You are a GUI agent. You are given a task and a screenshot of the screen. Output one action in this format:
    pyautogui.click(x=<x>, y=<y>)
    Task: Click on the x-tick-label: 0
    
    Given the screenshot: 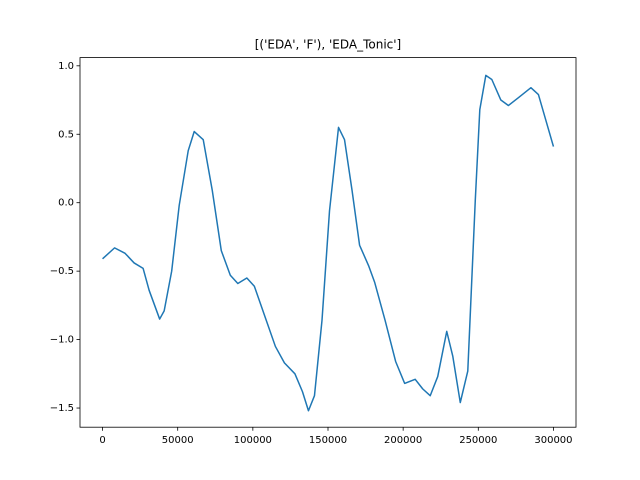 What is the action you would take?
    pyautogui.click(x=102, y=440)
    